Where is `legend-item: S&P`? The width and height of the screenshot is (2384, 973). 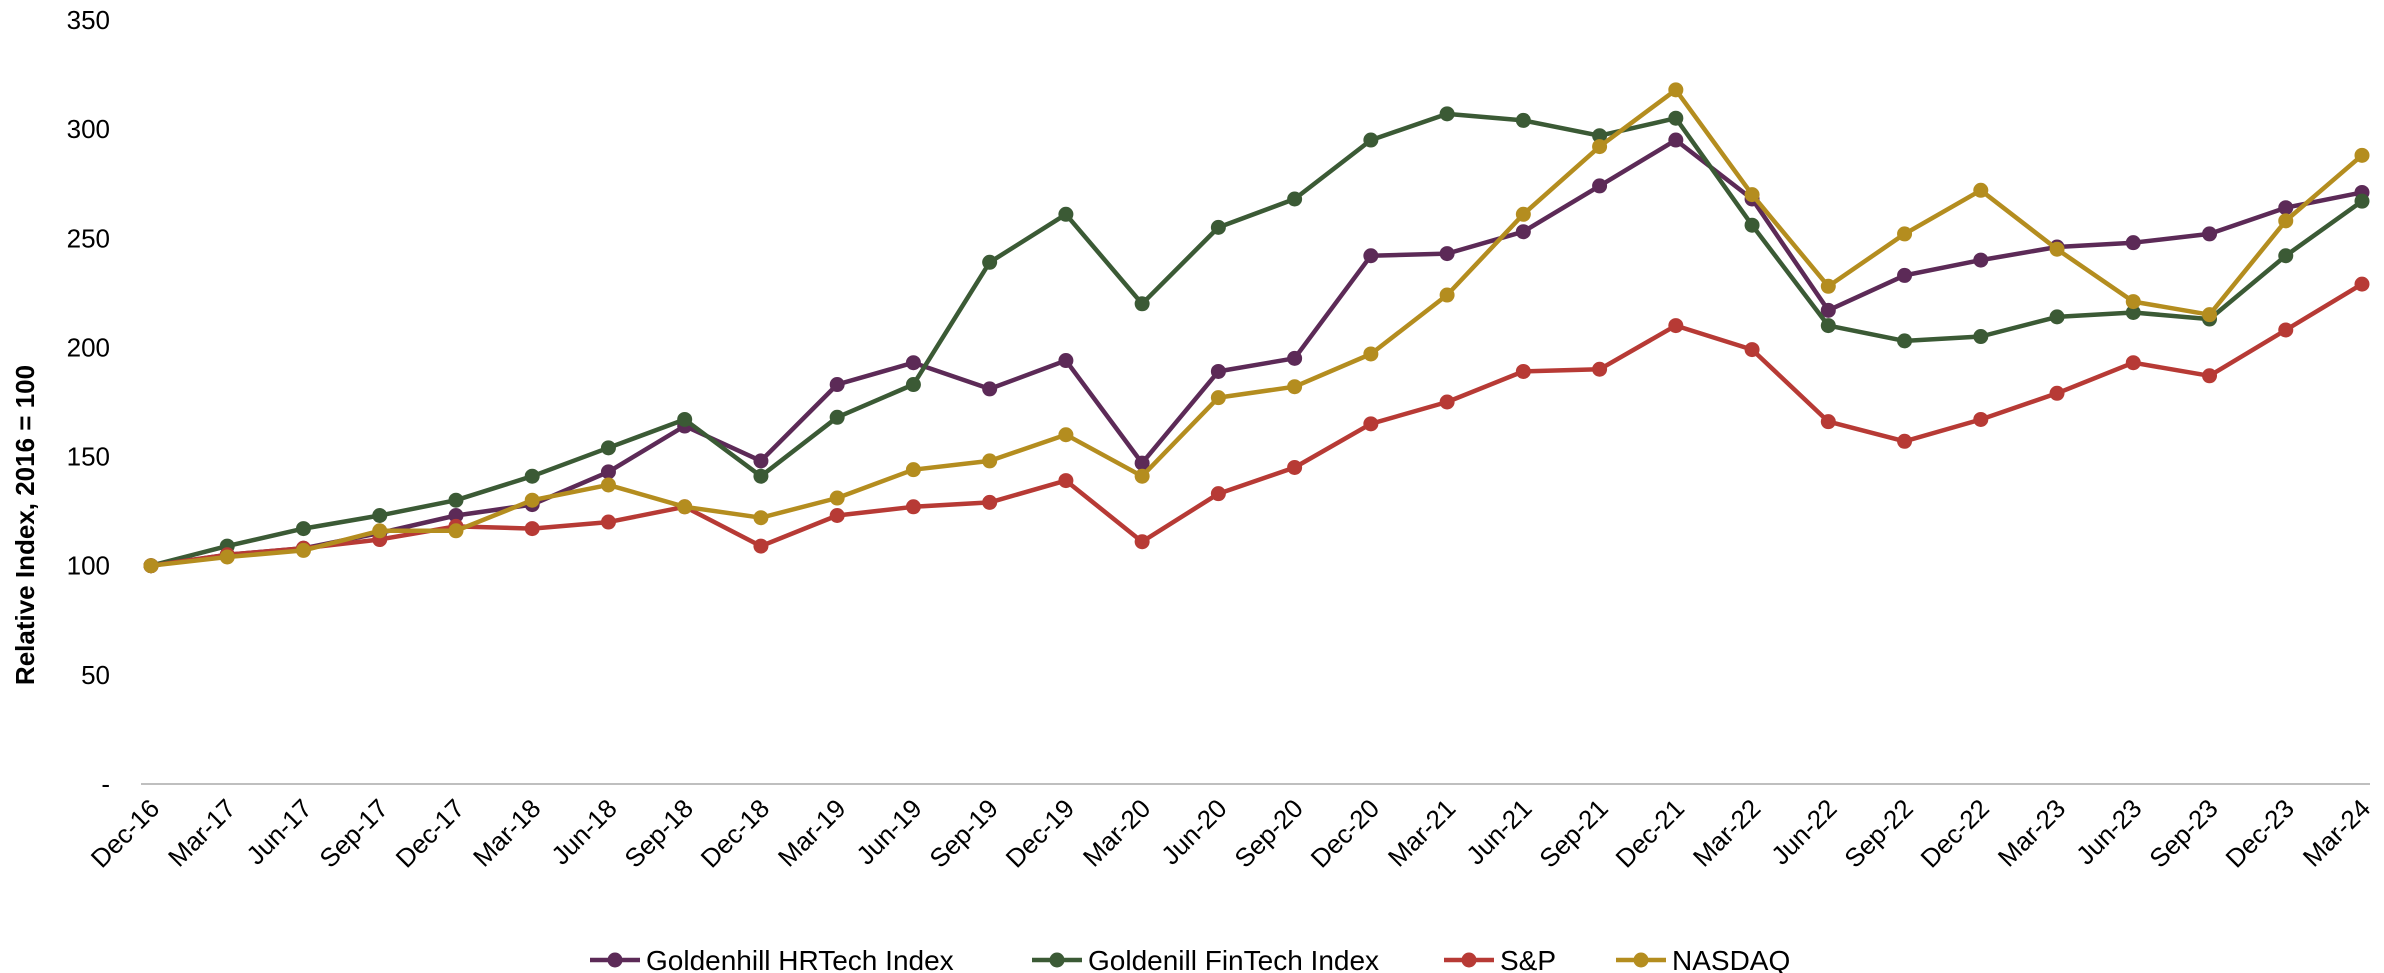 legend-item: S&P is located at coordinates (1500, 959).